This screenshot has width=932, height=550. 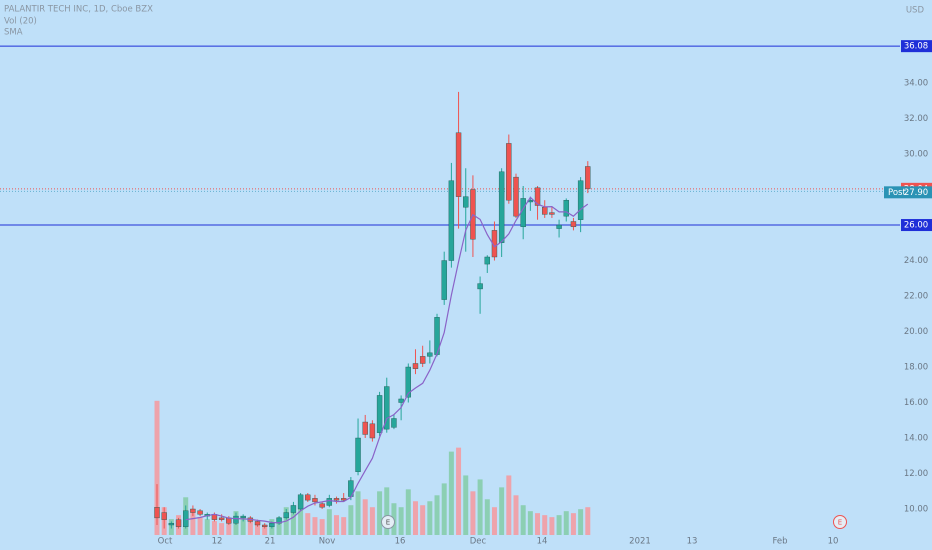 What do you see at coordinates (20, 22) in the screenshot?
I see `indicator-label: Vol (20)` at bounding box center [20, 22].